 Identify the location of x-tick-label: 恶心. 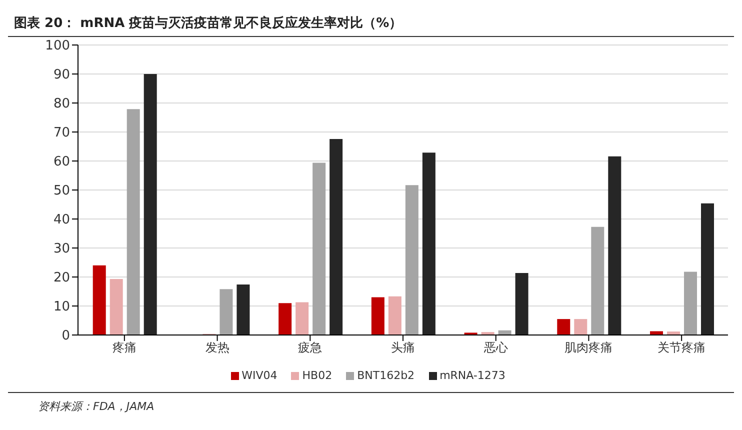
(495, 347).